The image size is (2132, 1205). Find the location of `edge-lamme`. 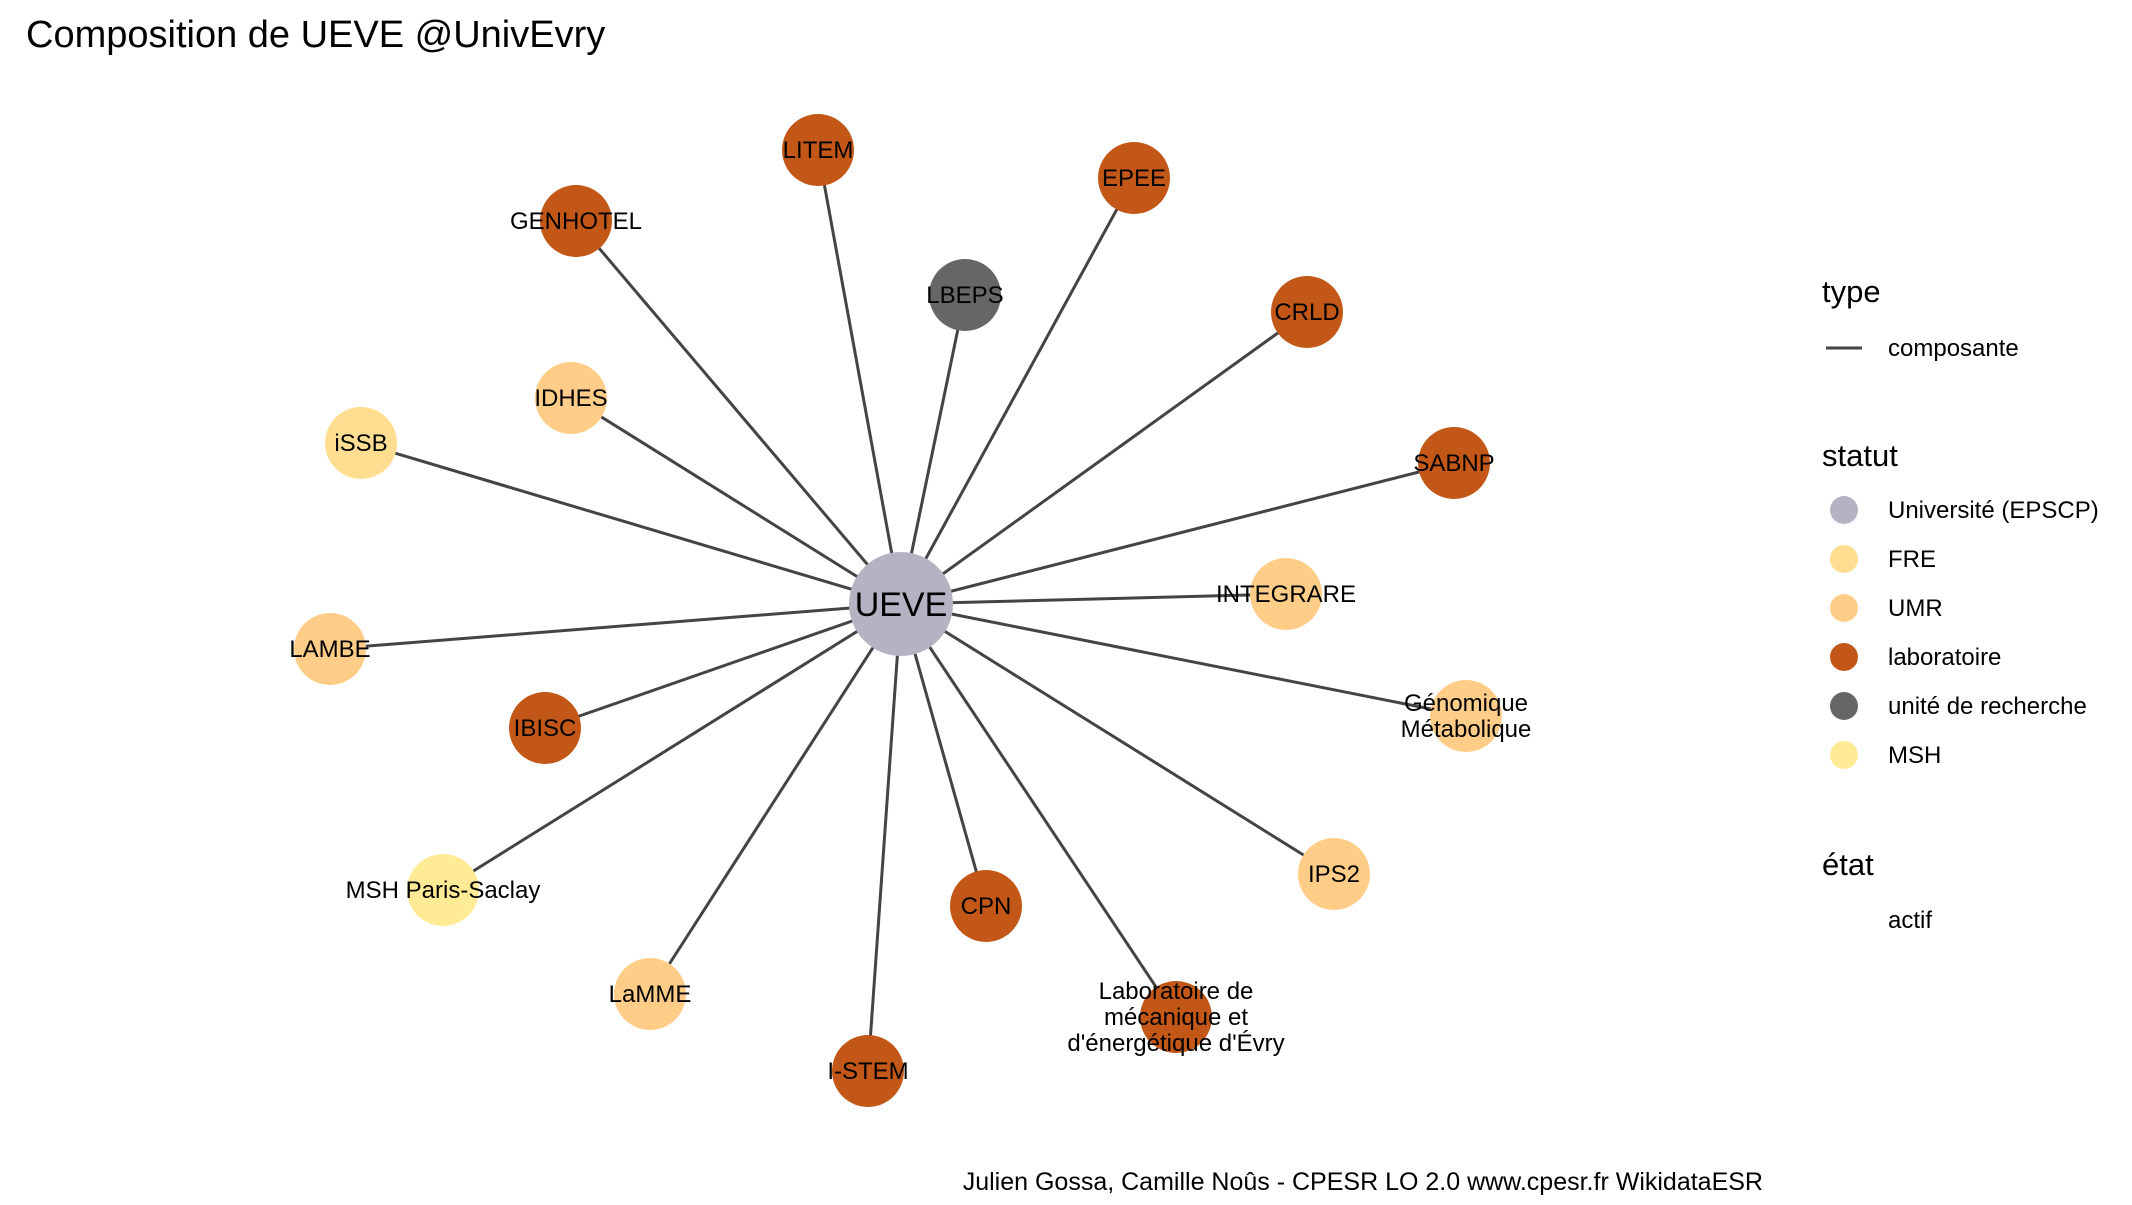

edge-lamme is located at coordinates (775, 799).